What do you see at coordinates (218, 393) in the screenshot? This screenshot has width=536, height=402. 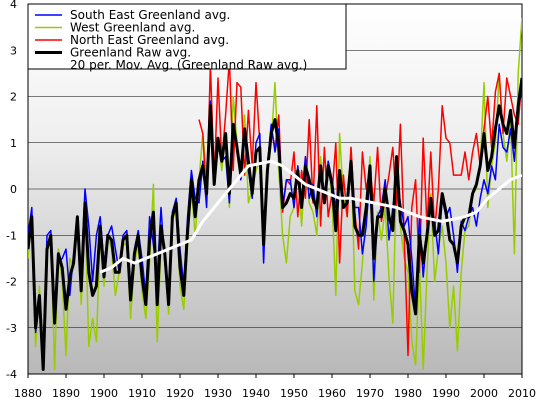 I see `x-tick-label: 1930` at bounding box center [218, 393].